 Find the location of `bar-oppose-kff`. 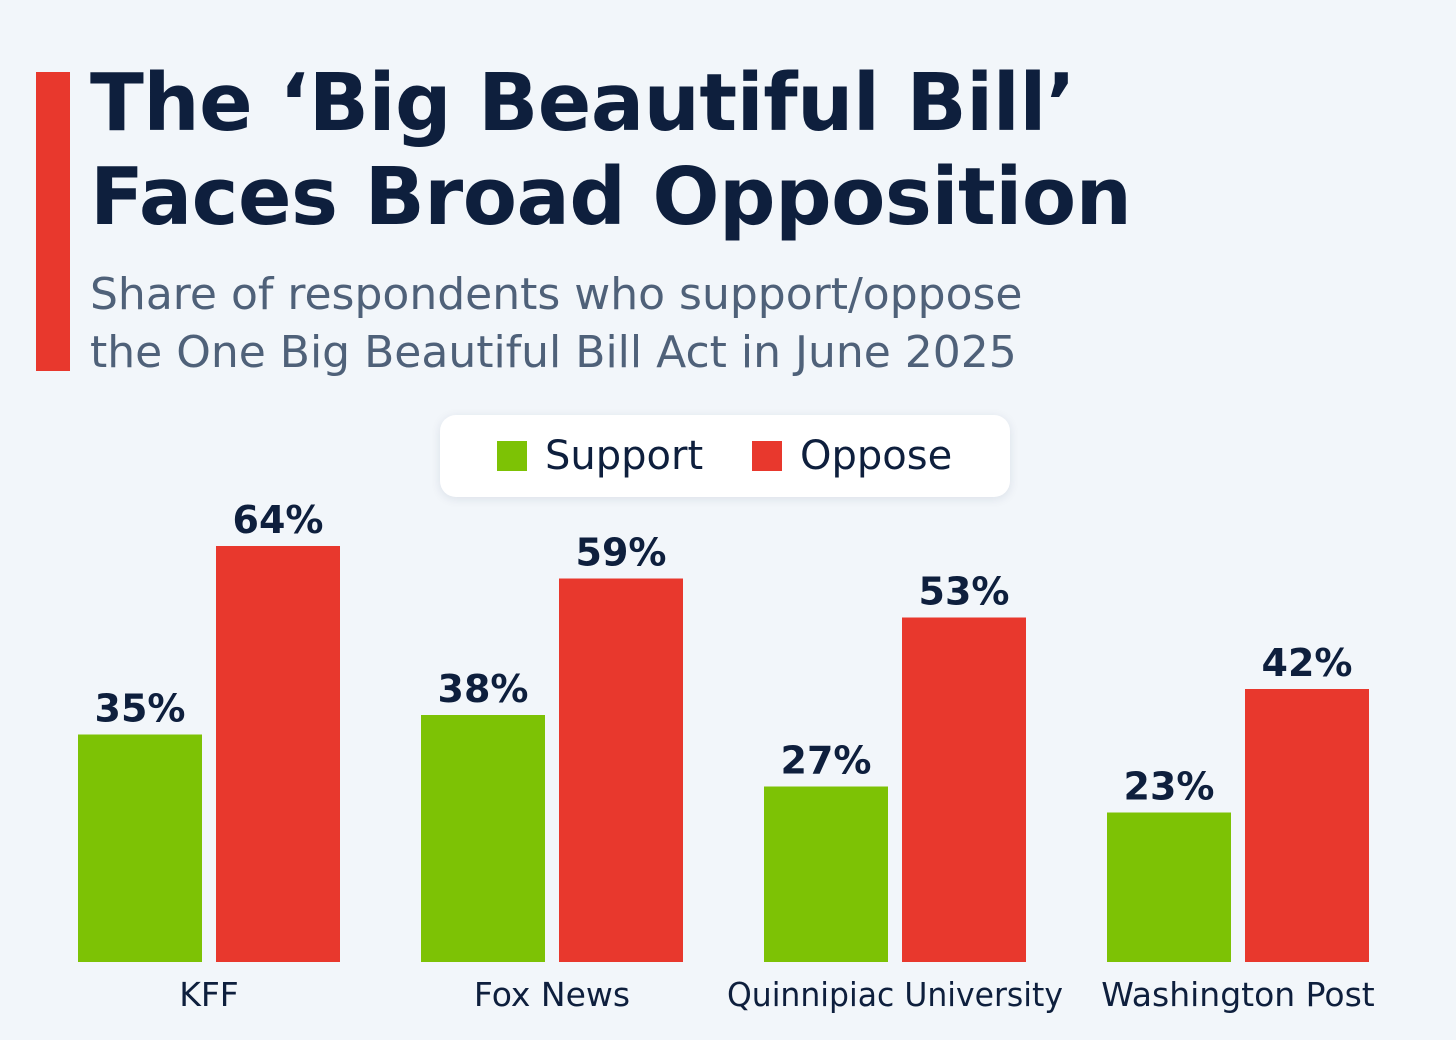

bar-oppose-kff is located at coordinates (278, 754).